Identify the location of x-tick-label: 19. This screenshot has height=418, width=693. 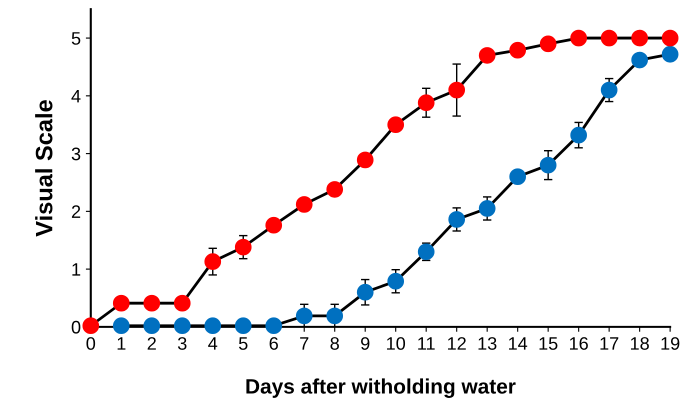
(670, 343).